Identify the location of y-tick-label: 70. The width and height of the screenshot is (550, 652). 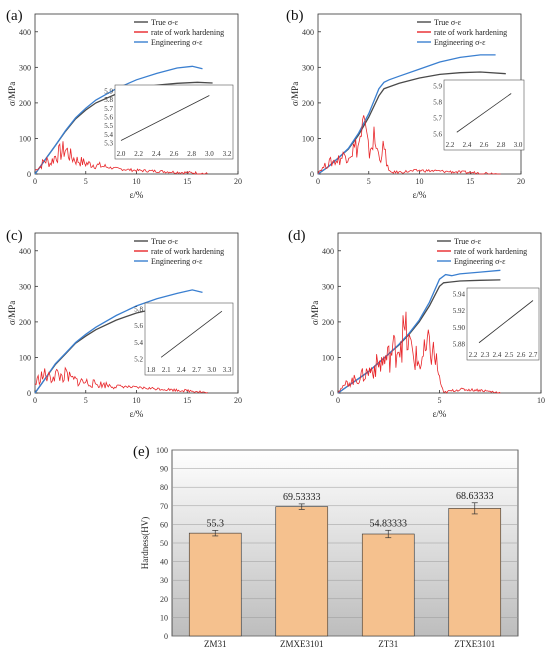
(164, 506).